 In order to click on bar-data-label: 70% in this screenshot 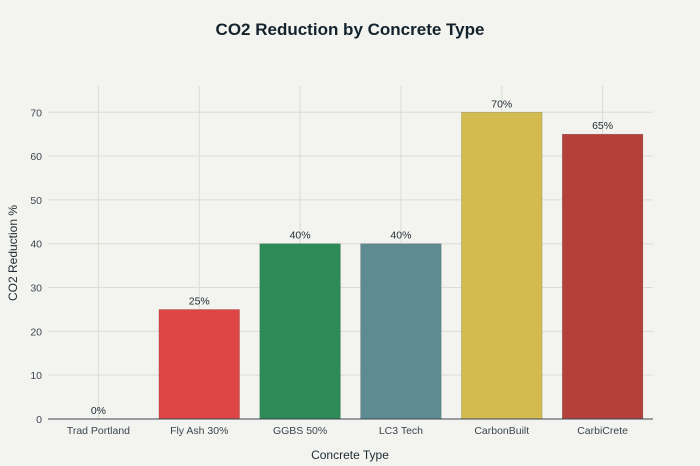, I will do `click(501, 104)`.